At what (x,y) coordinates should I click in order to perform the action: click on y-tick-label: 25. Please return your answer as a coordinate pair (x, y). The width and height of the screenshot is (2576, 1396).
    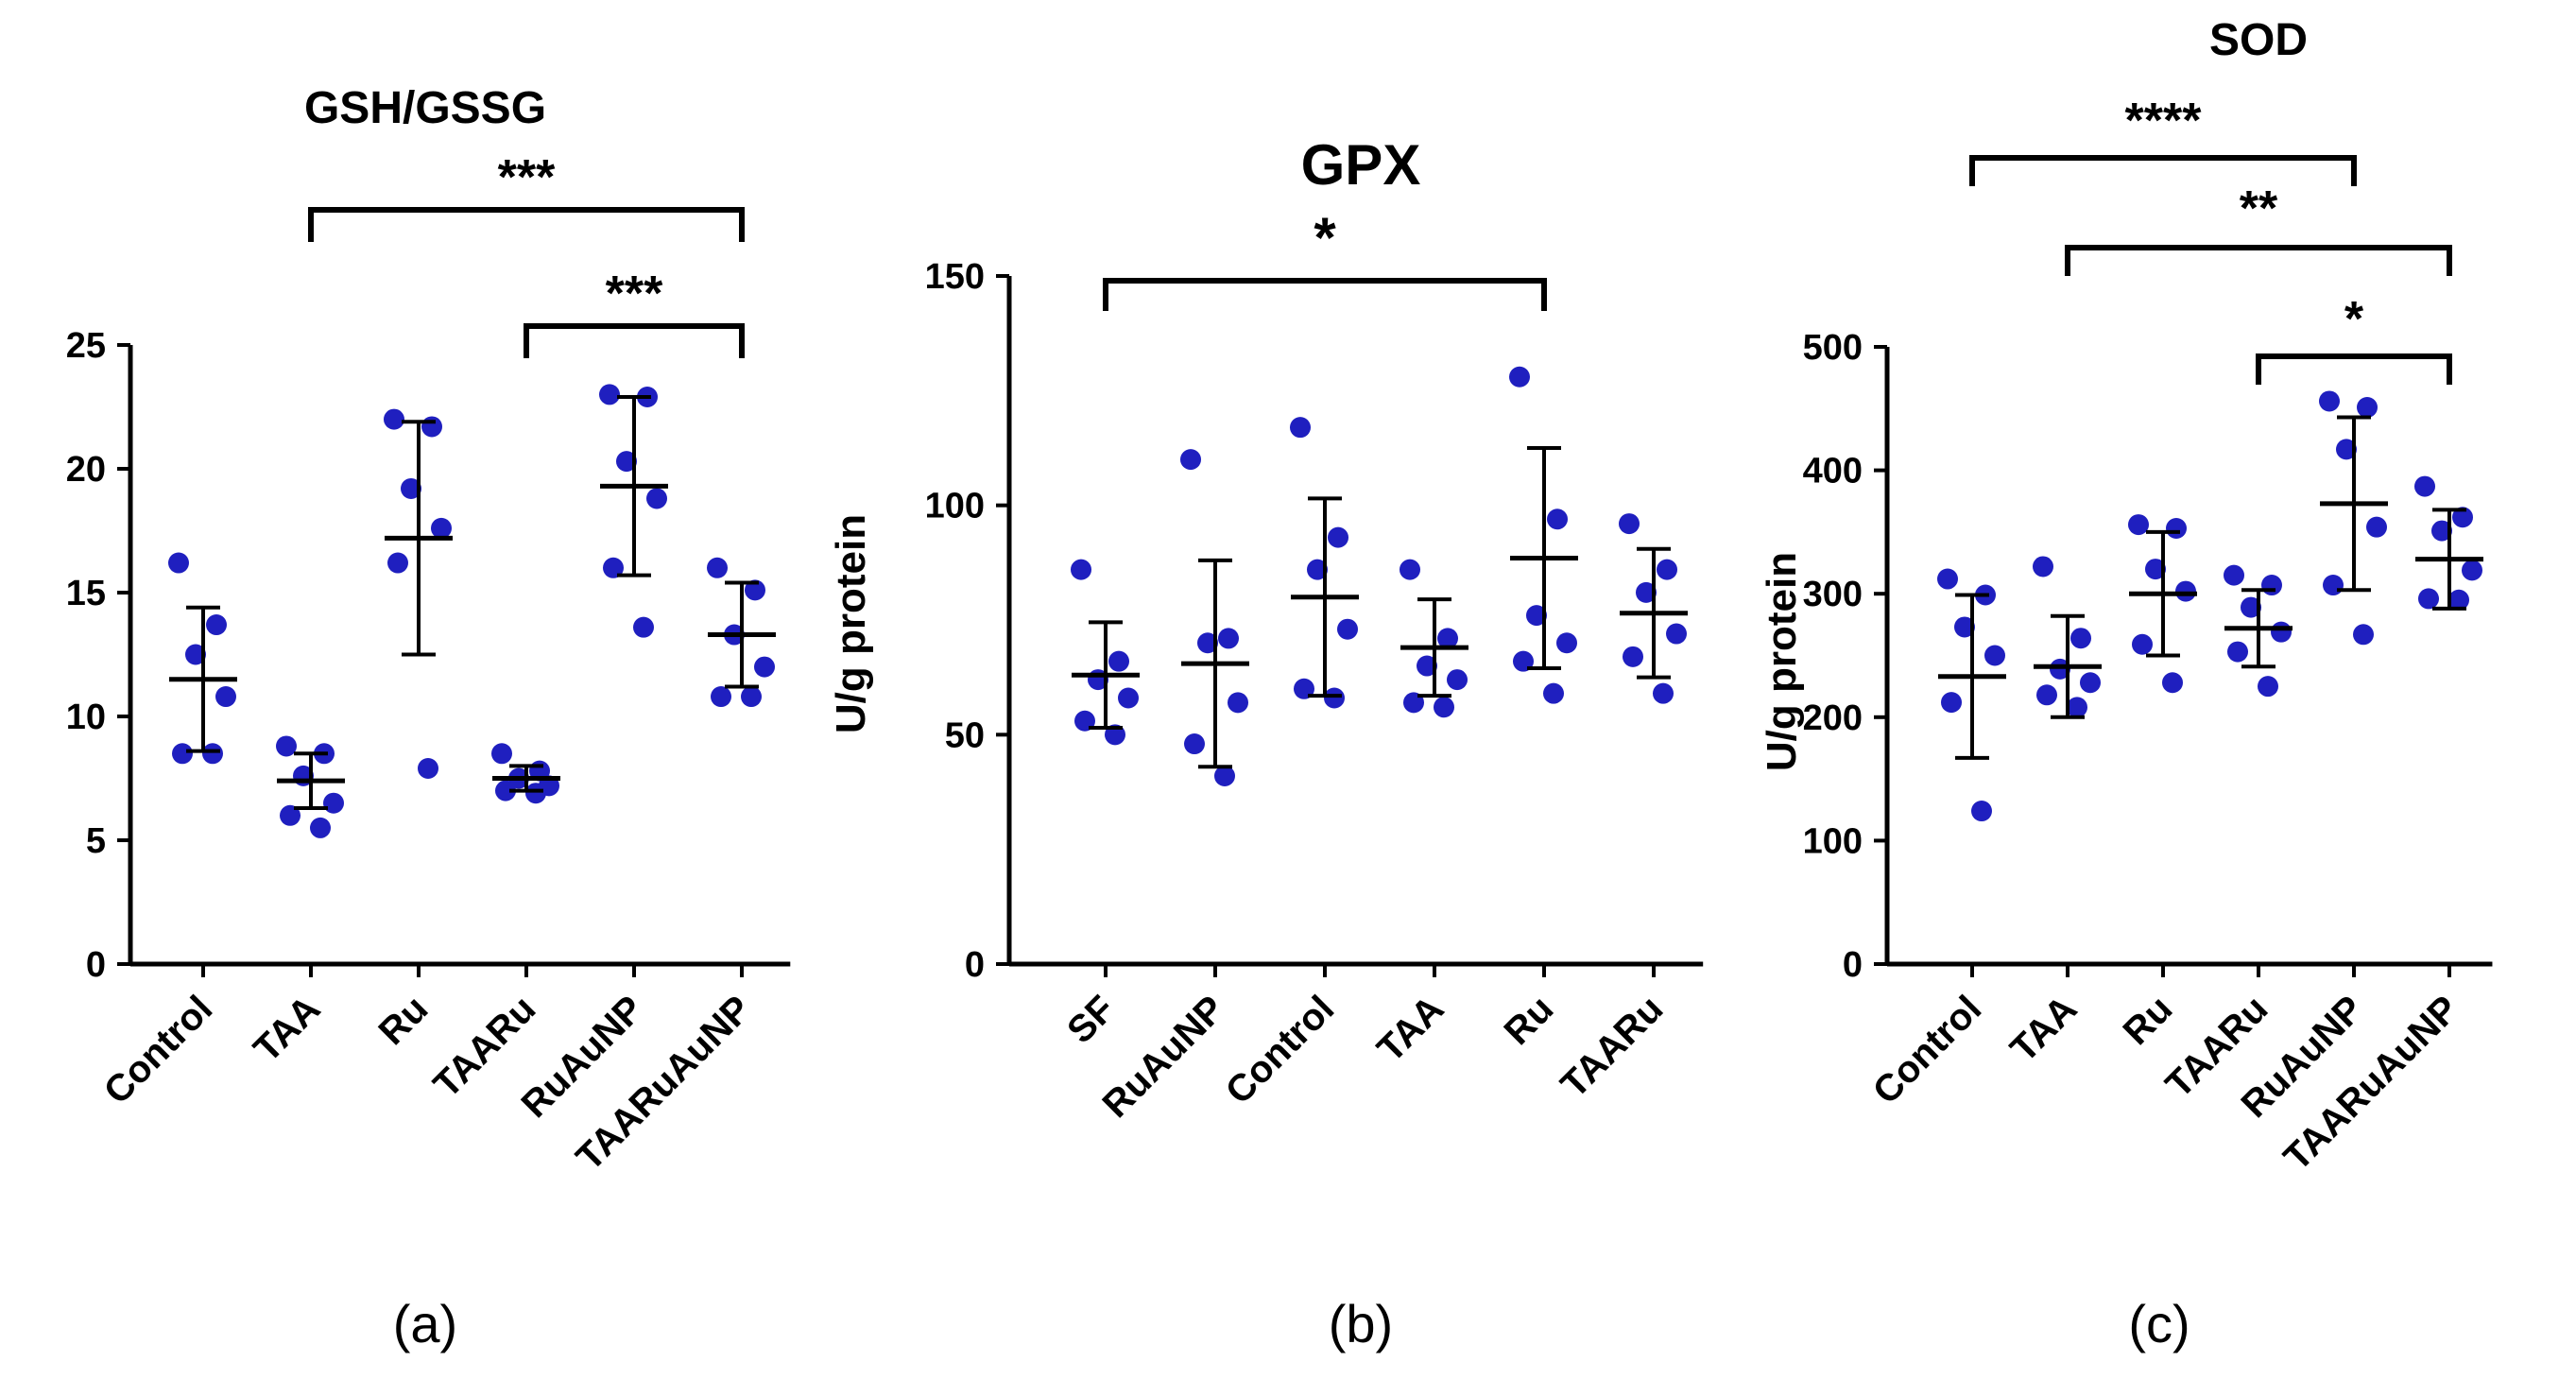
    Looking at the image, I should click on (86, 346).